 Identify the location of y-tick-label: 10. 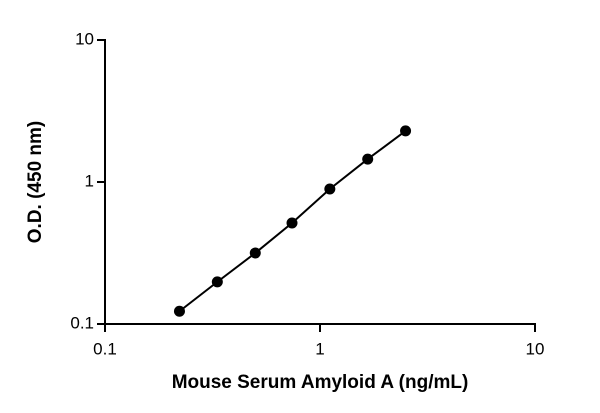
(84, 38).